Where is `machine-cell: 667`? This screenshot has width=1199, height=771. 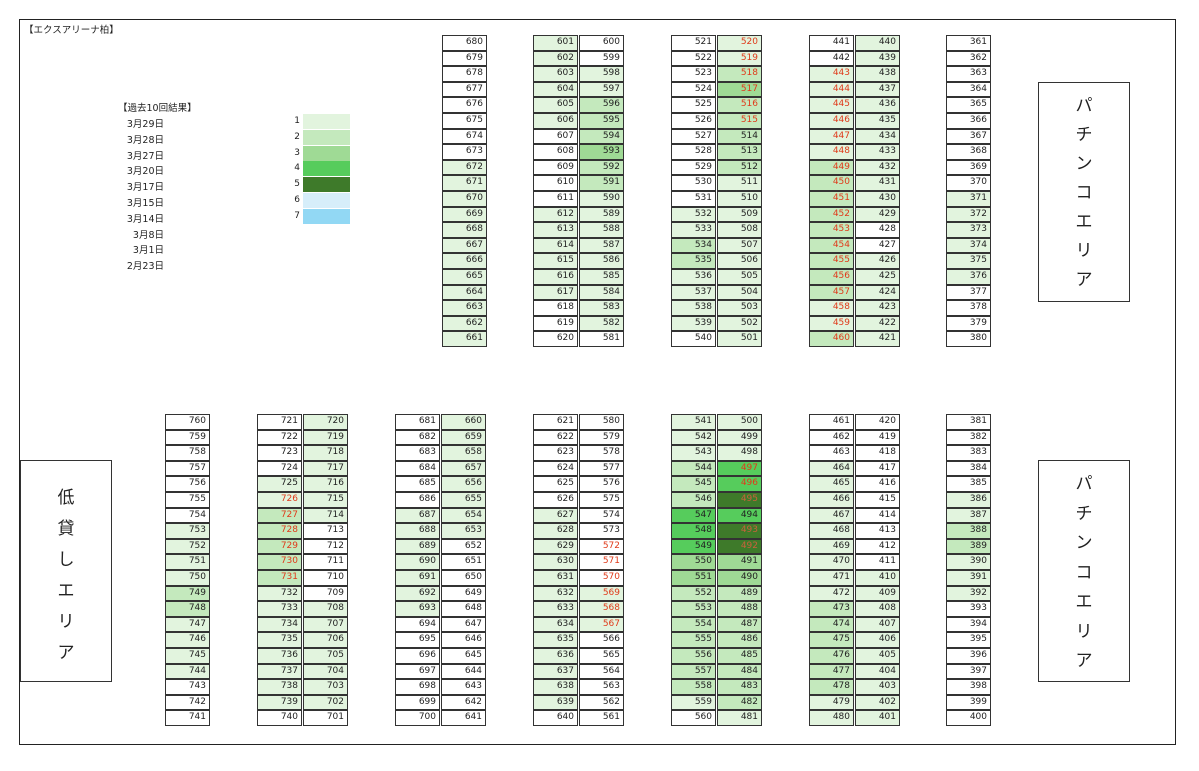
machine-cell: 667 is located at coordinates (464, 245).